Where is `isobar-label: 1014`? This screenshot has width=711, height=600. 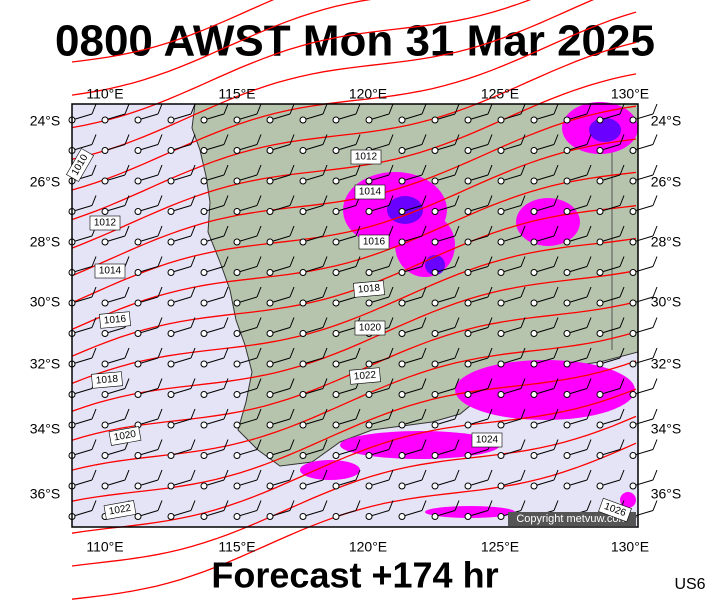
isobar-label: 1014 is located at coordinates (370, 192).